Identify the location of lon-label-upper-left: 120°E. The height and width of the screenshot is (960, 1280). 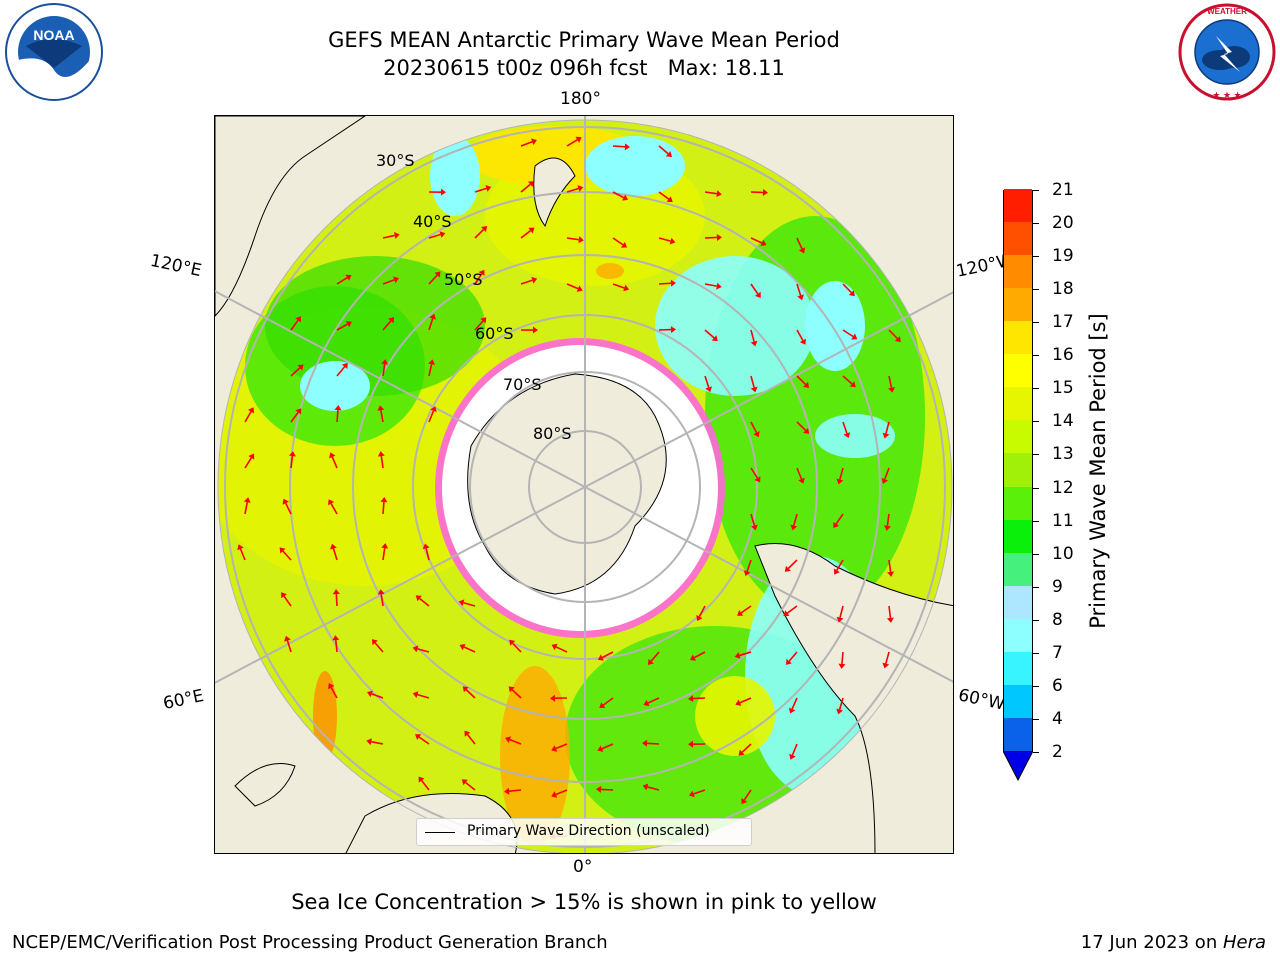
(176, 266).